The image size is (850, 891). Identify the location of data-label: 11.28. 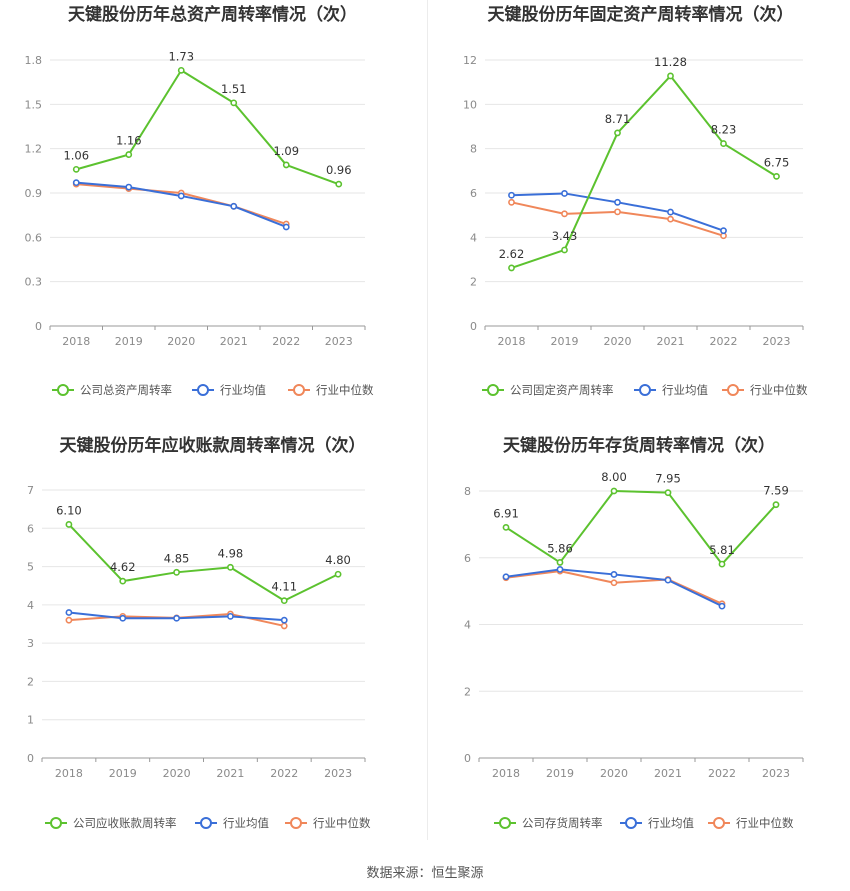
(670, 62).